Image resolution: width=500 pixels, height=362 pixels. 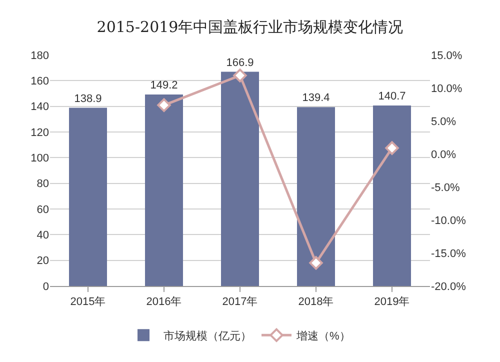 I want to click on data-label: 140.7, so click(x=392, y=96).